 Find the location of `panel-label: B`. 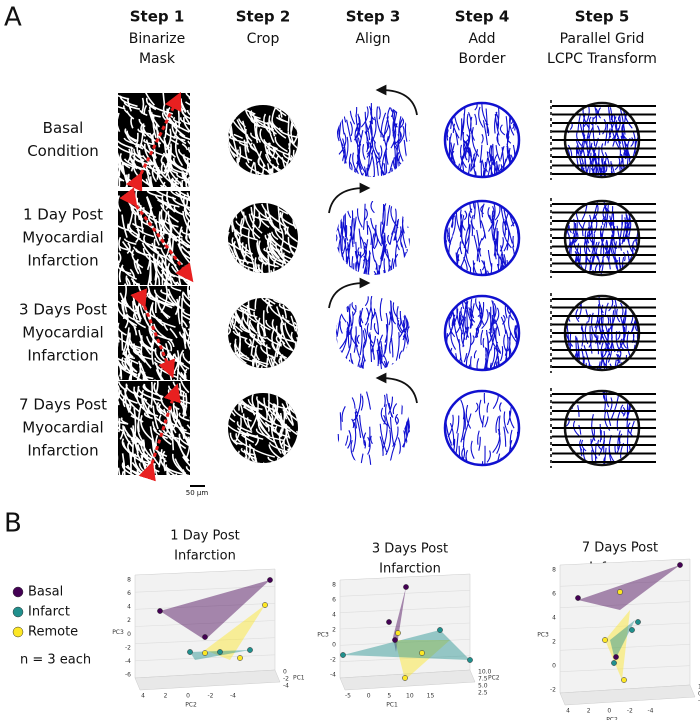

panel-label: B is located at coordinates (13, 524).